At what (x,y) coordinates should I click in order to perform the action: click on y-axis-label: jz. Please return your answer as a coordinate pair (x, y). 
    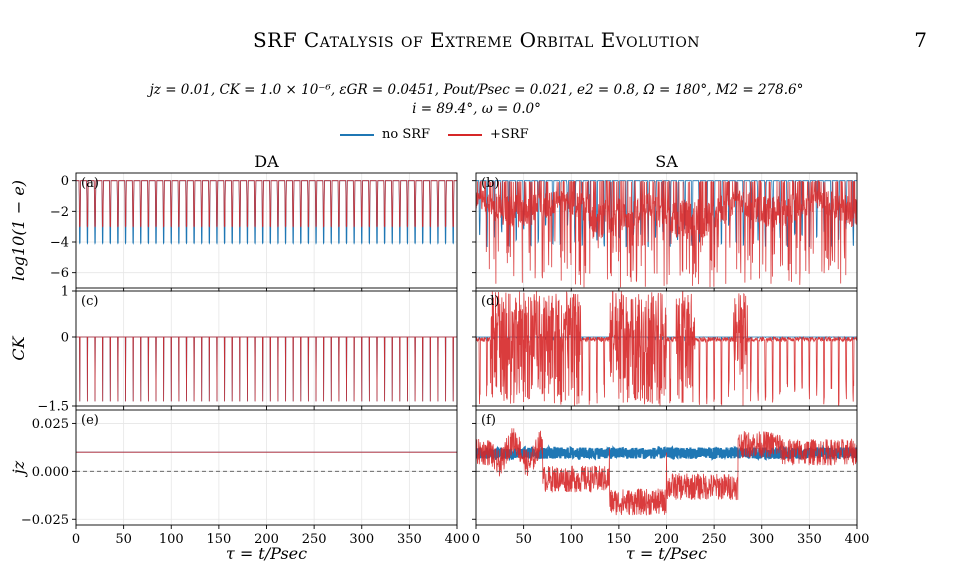
    Looking at the image, I should click on (18, 468).